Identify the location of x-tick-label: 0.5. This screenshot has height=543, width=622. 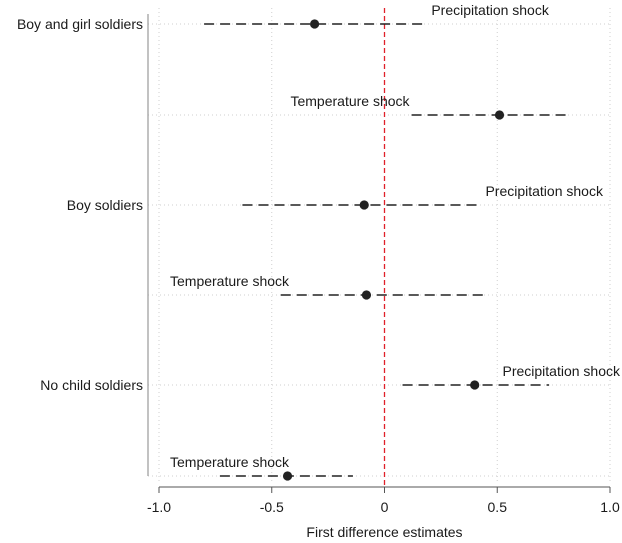
(498, 507).